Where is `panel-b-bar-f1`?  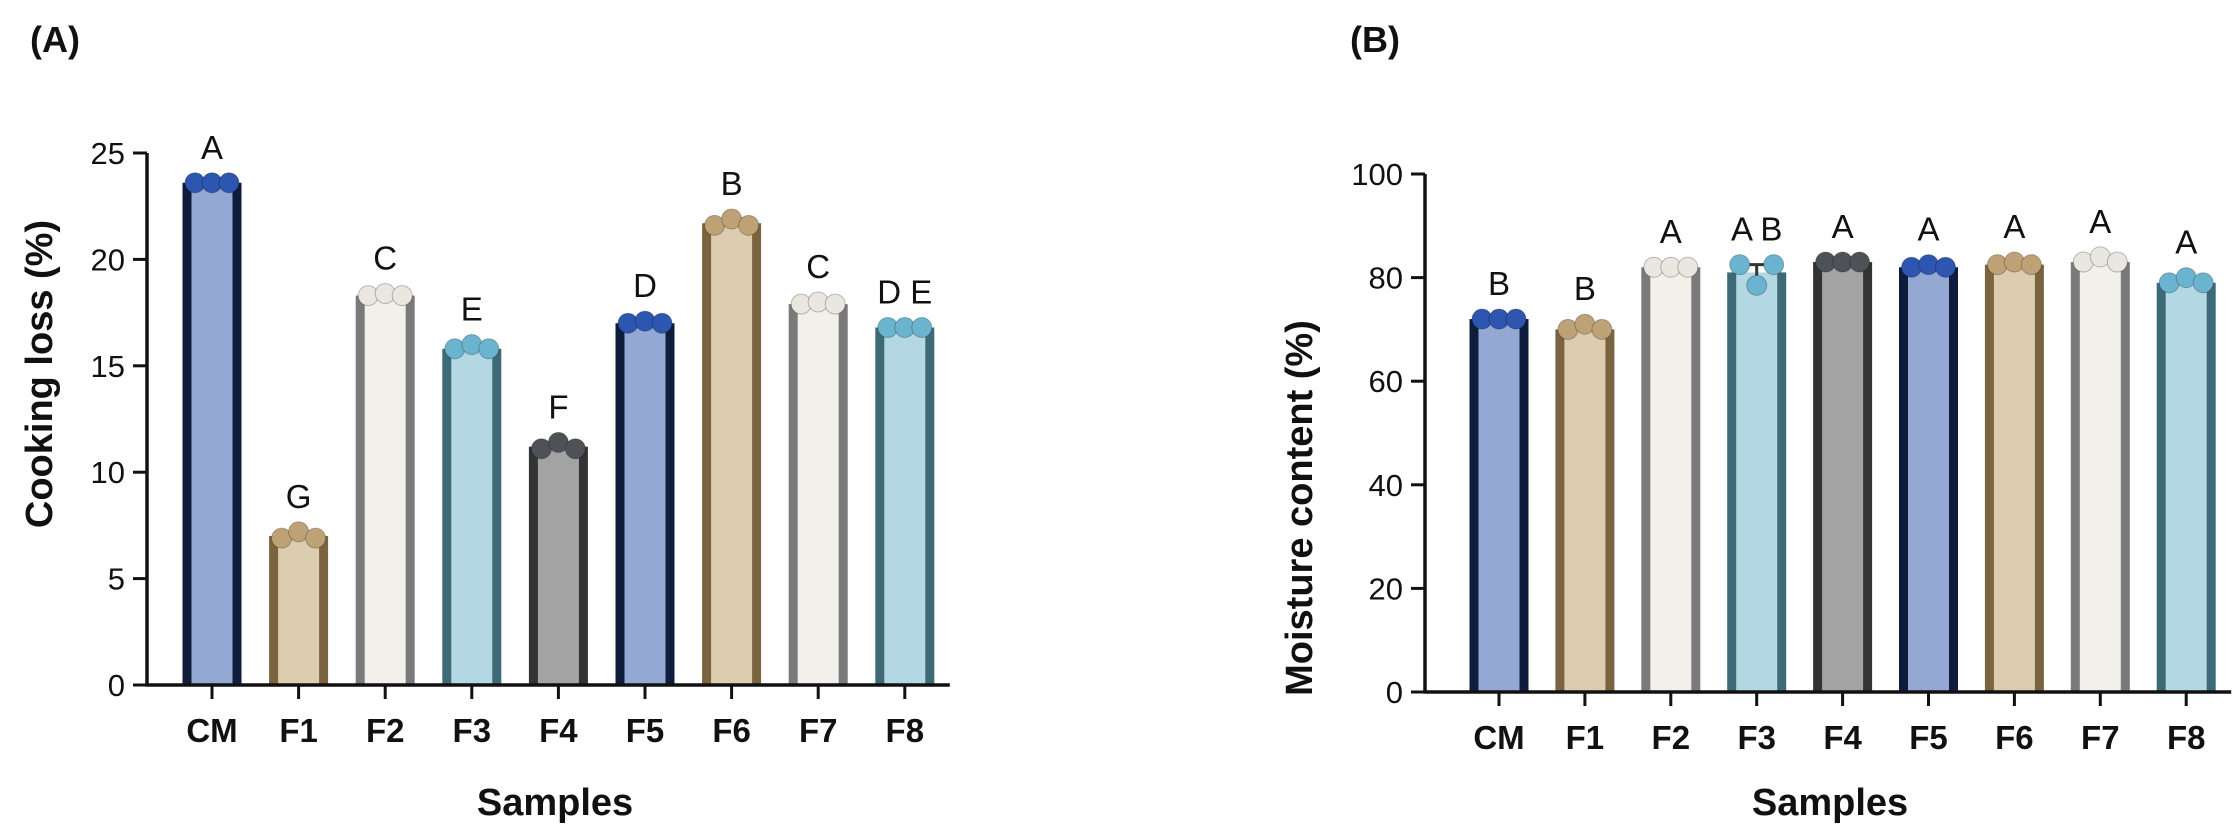 panel-b-bar-f1 is located at coordinates (1584, 510).